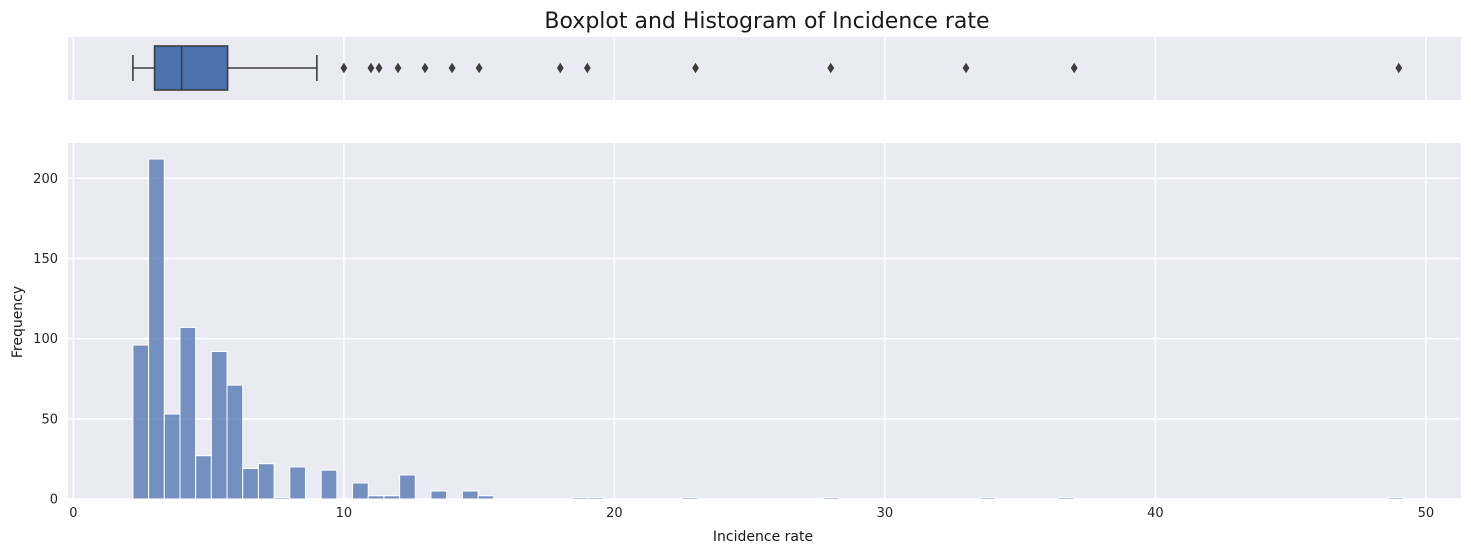 The height and width of the screenshot is (557, 1471). I want to click on x-tick-label: 30, so click(885, 513).